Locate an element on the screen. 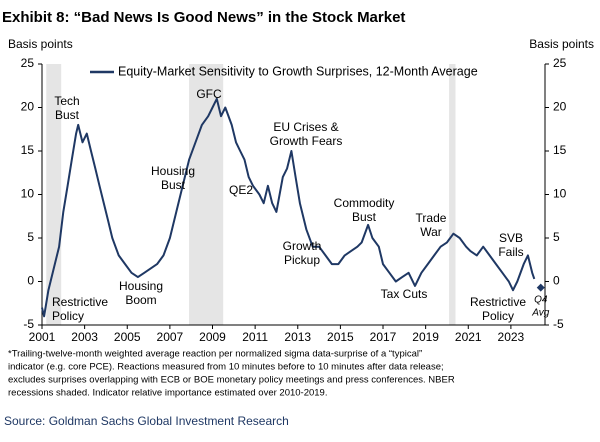  y-tick-label: 0 is located at coordinates (30, 281).